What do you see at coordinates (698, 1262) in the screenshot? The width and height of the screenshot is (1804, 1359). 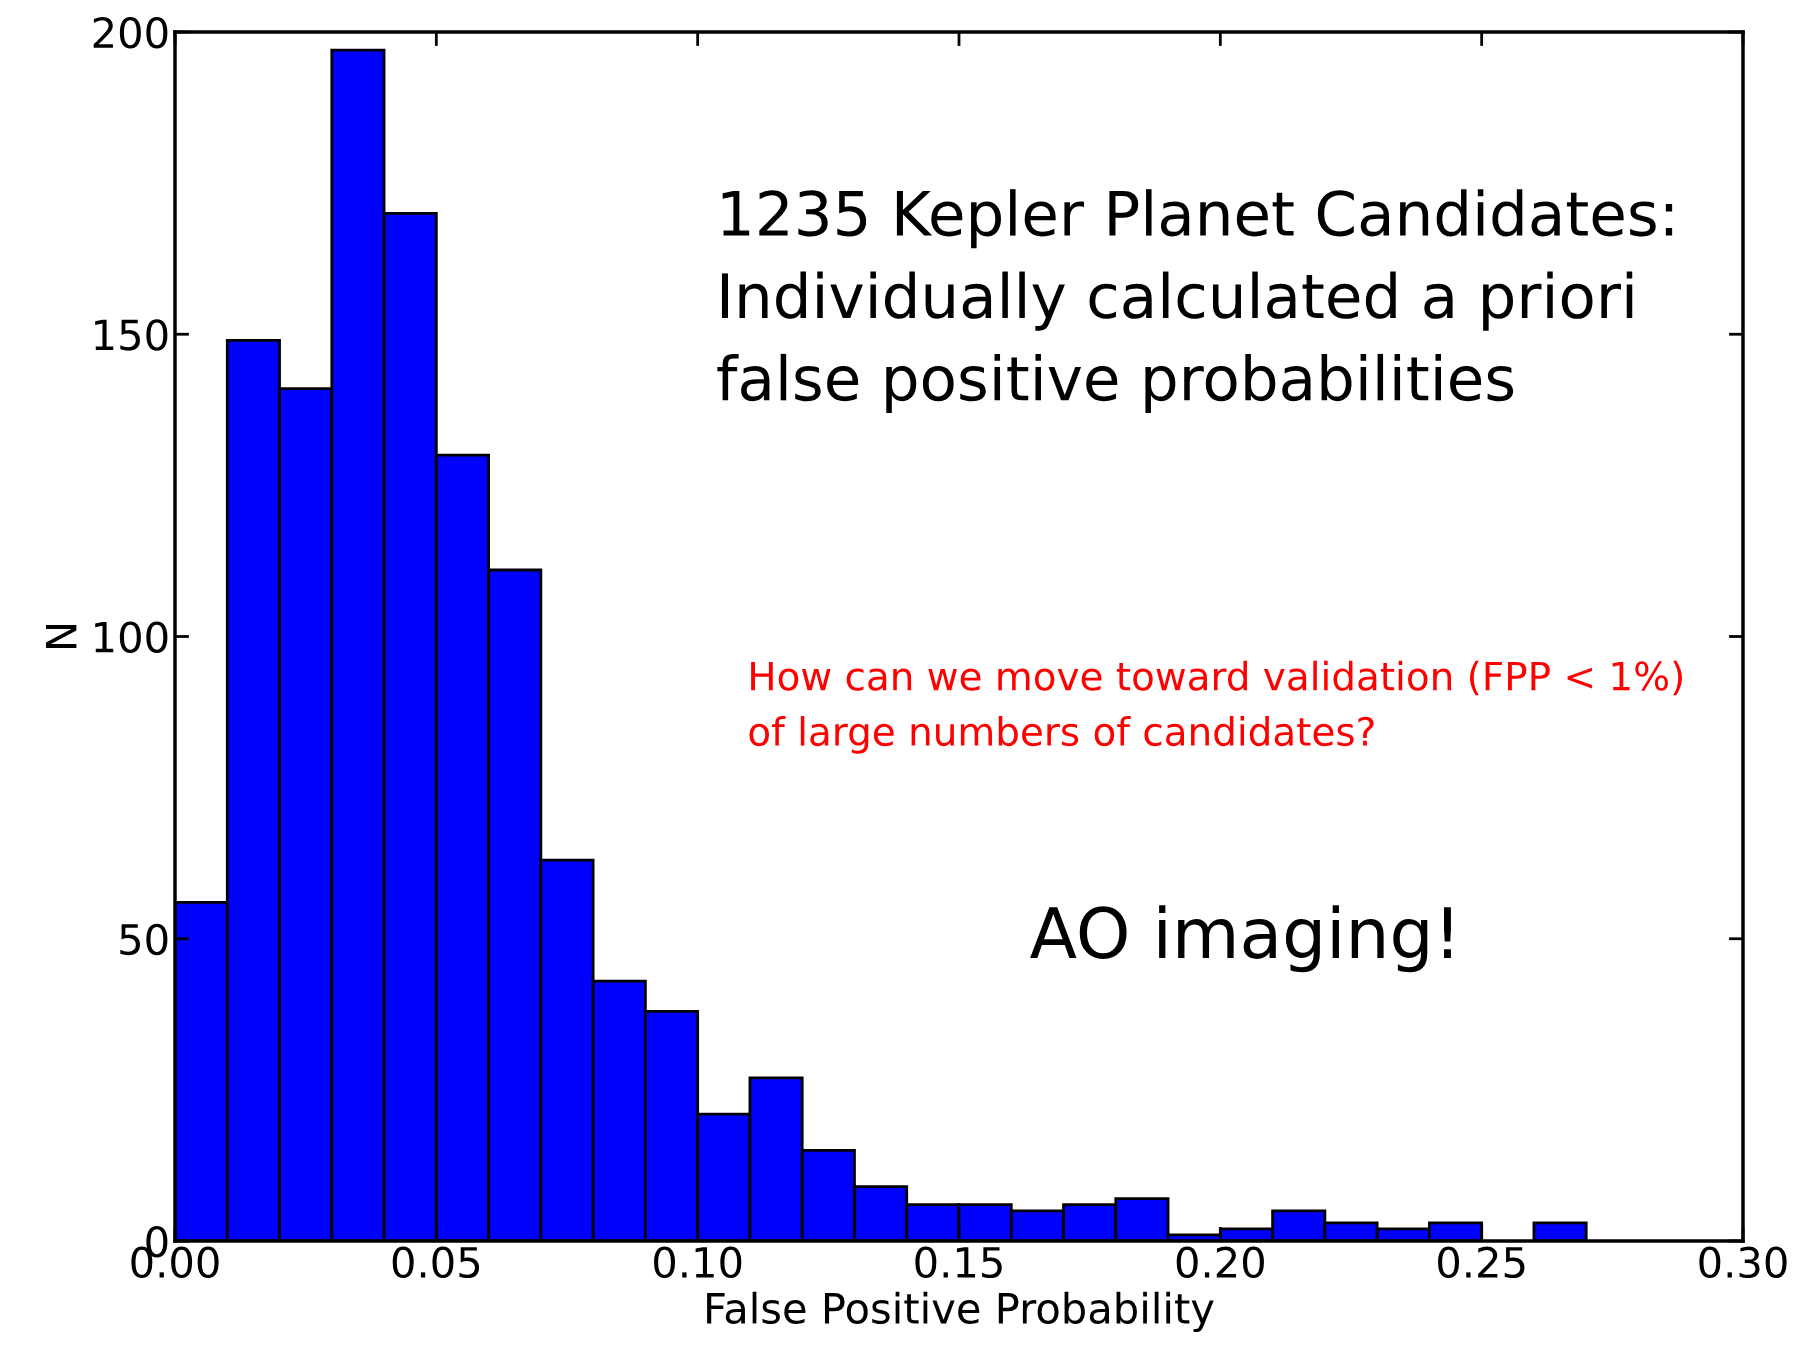 I see `x-tick-label: 0.10` at bounding box center [698, 1262].